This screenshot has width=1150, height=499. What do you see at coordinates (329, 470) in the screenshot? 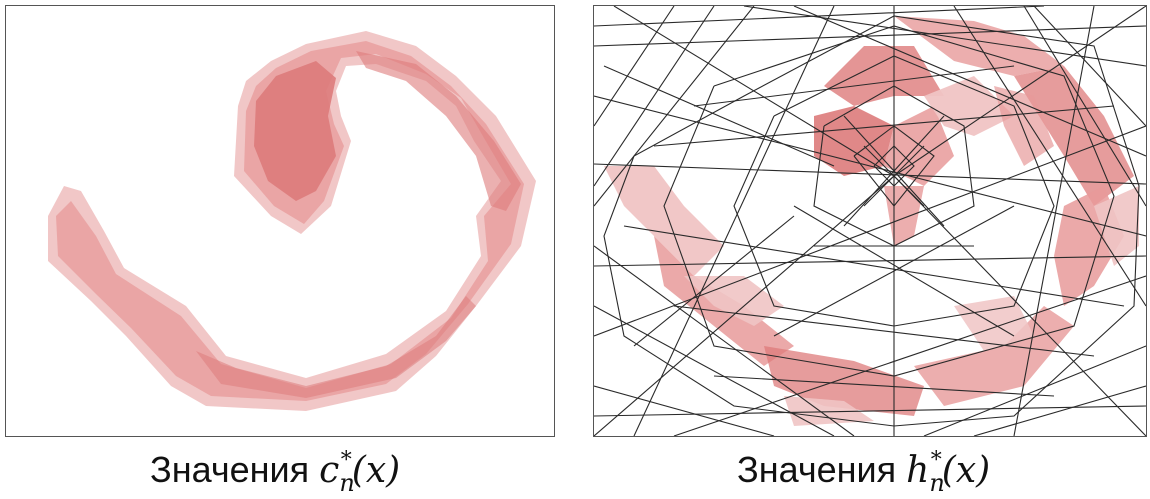
I see `left-caption-symbol: c` at bounding box center [329, 470].